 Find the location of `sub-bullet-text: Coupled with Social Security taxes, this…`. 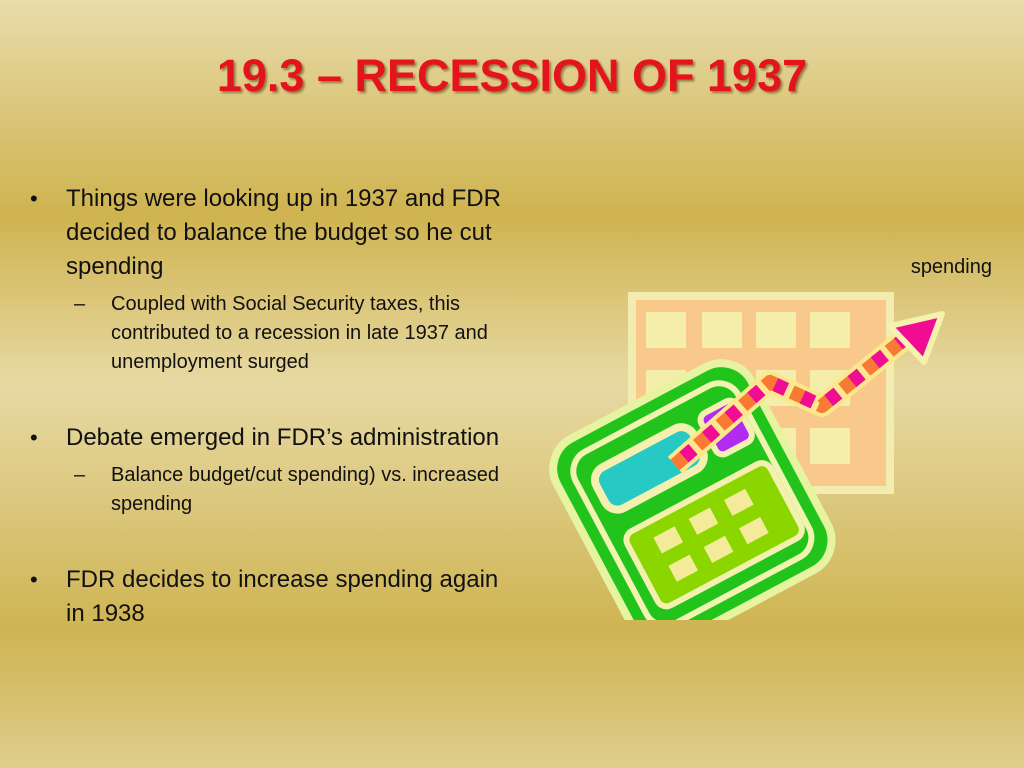

sub-bullet-text: Coupled with Social Security taxes, this… is located at coordinates (299, 333).